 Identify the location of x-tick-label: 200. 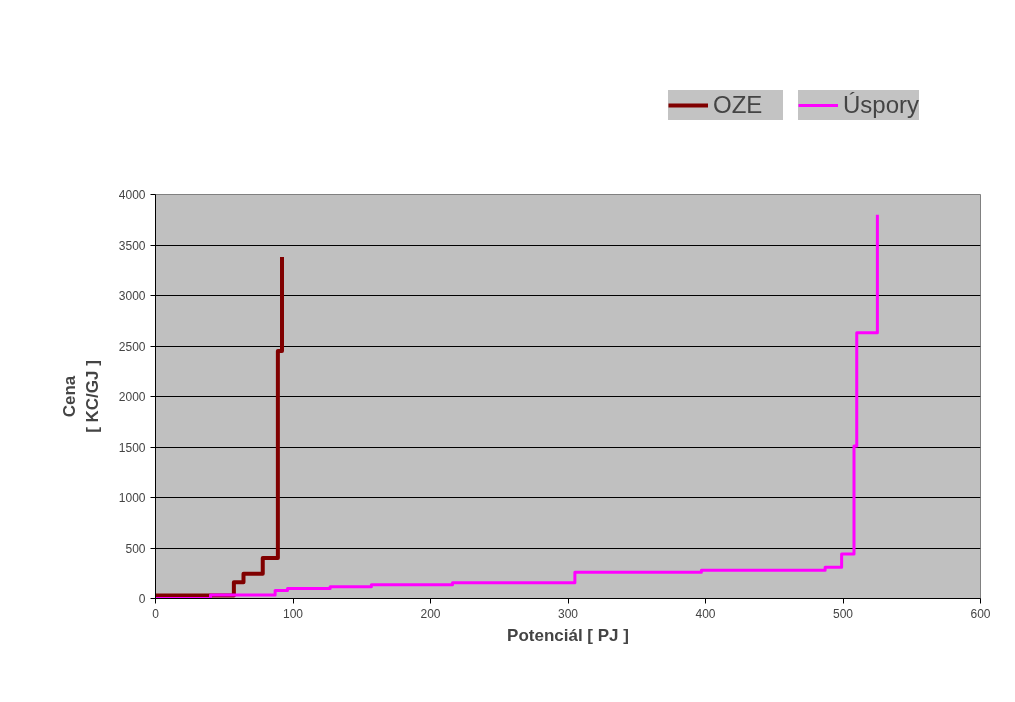
(430, 613).